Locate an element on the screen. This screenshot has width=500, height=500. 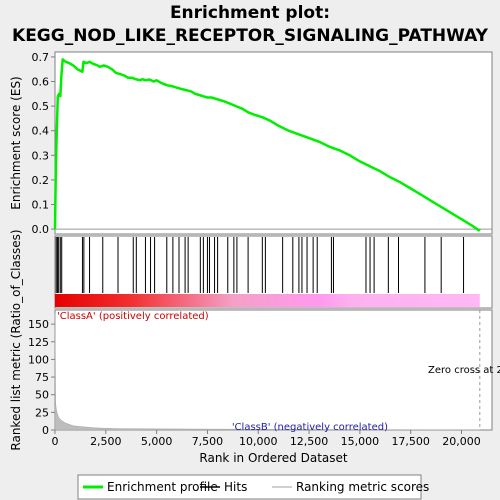
x-tick-label: 7,500 is located at coordinates (208, 441).